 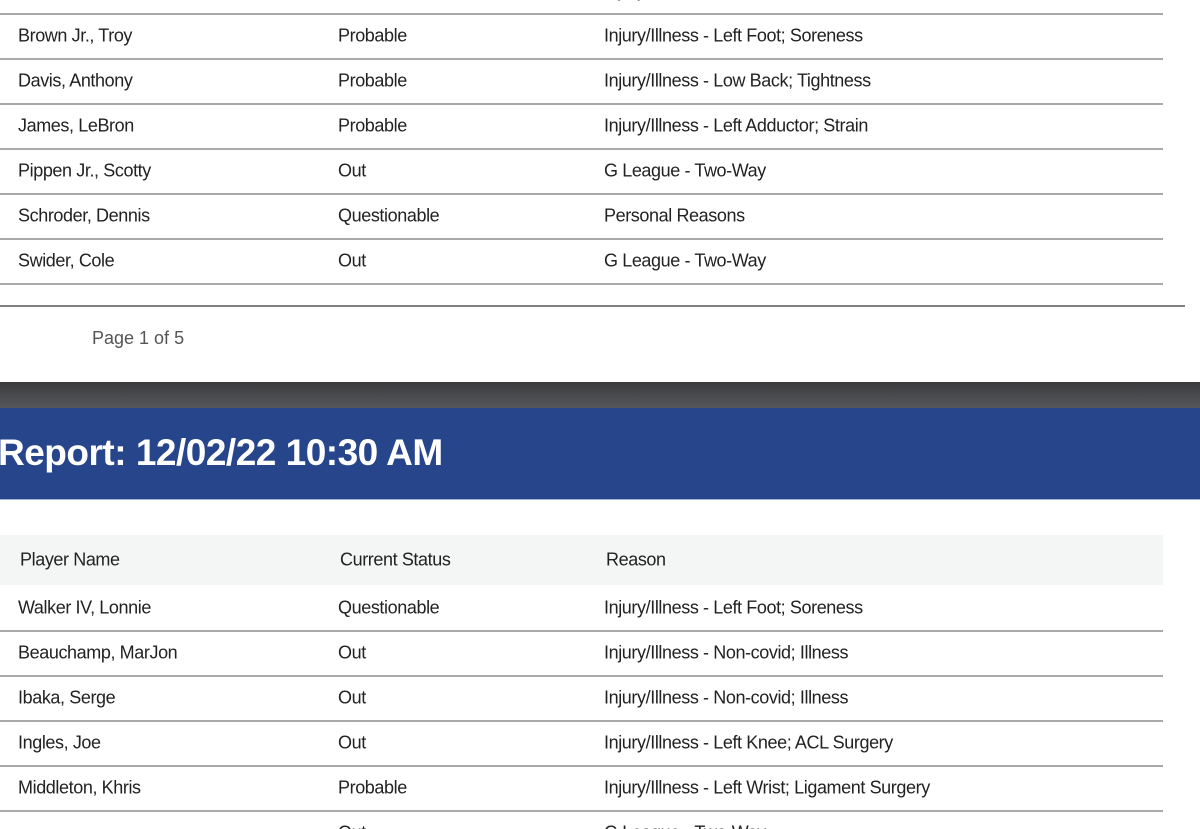 I want to click on table-row: Swider, Cole Out G League - Two-Way, so click(x=581, y=261).